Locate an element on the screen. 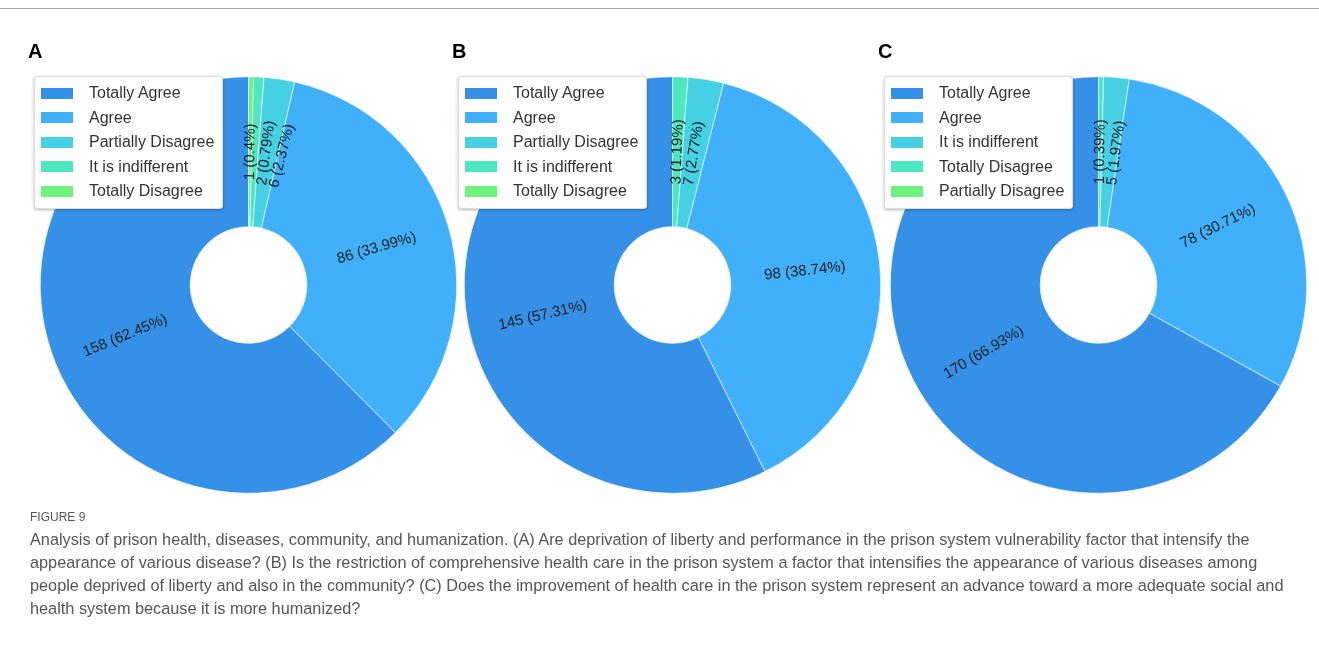 The width and height of the screenshot is (1319, 650). data-label: 98 (38.74%) is located at coordinates (805, 269).